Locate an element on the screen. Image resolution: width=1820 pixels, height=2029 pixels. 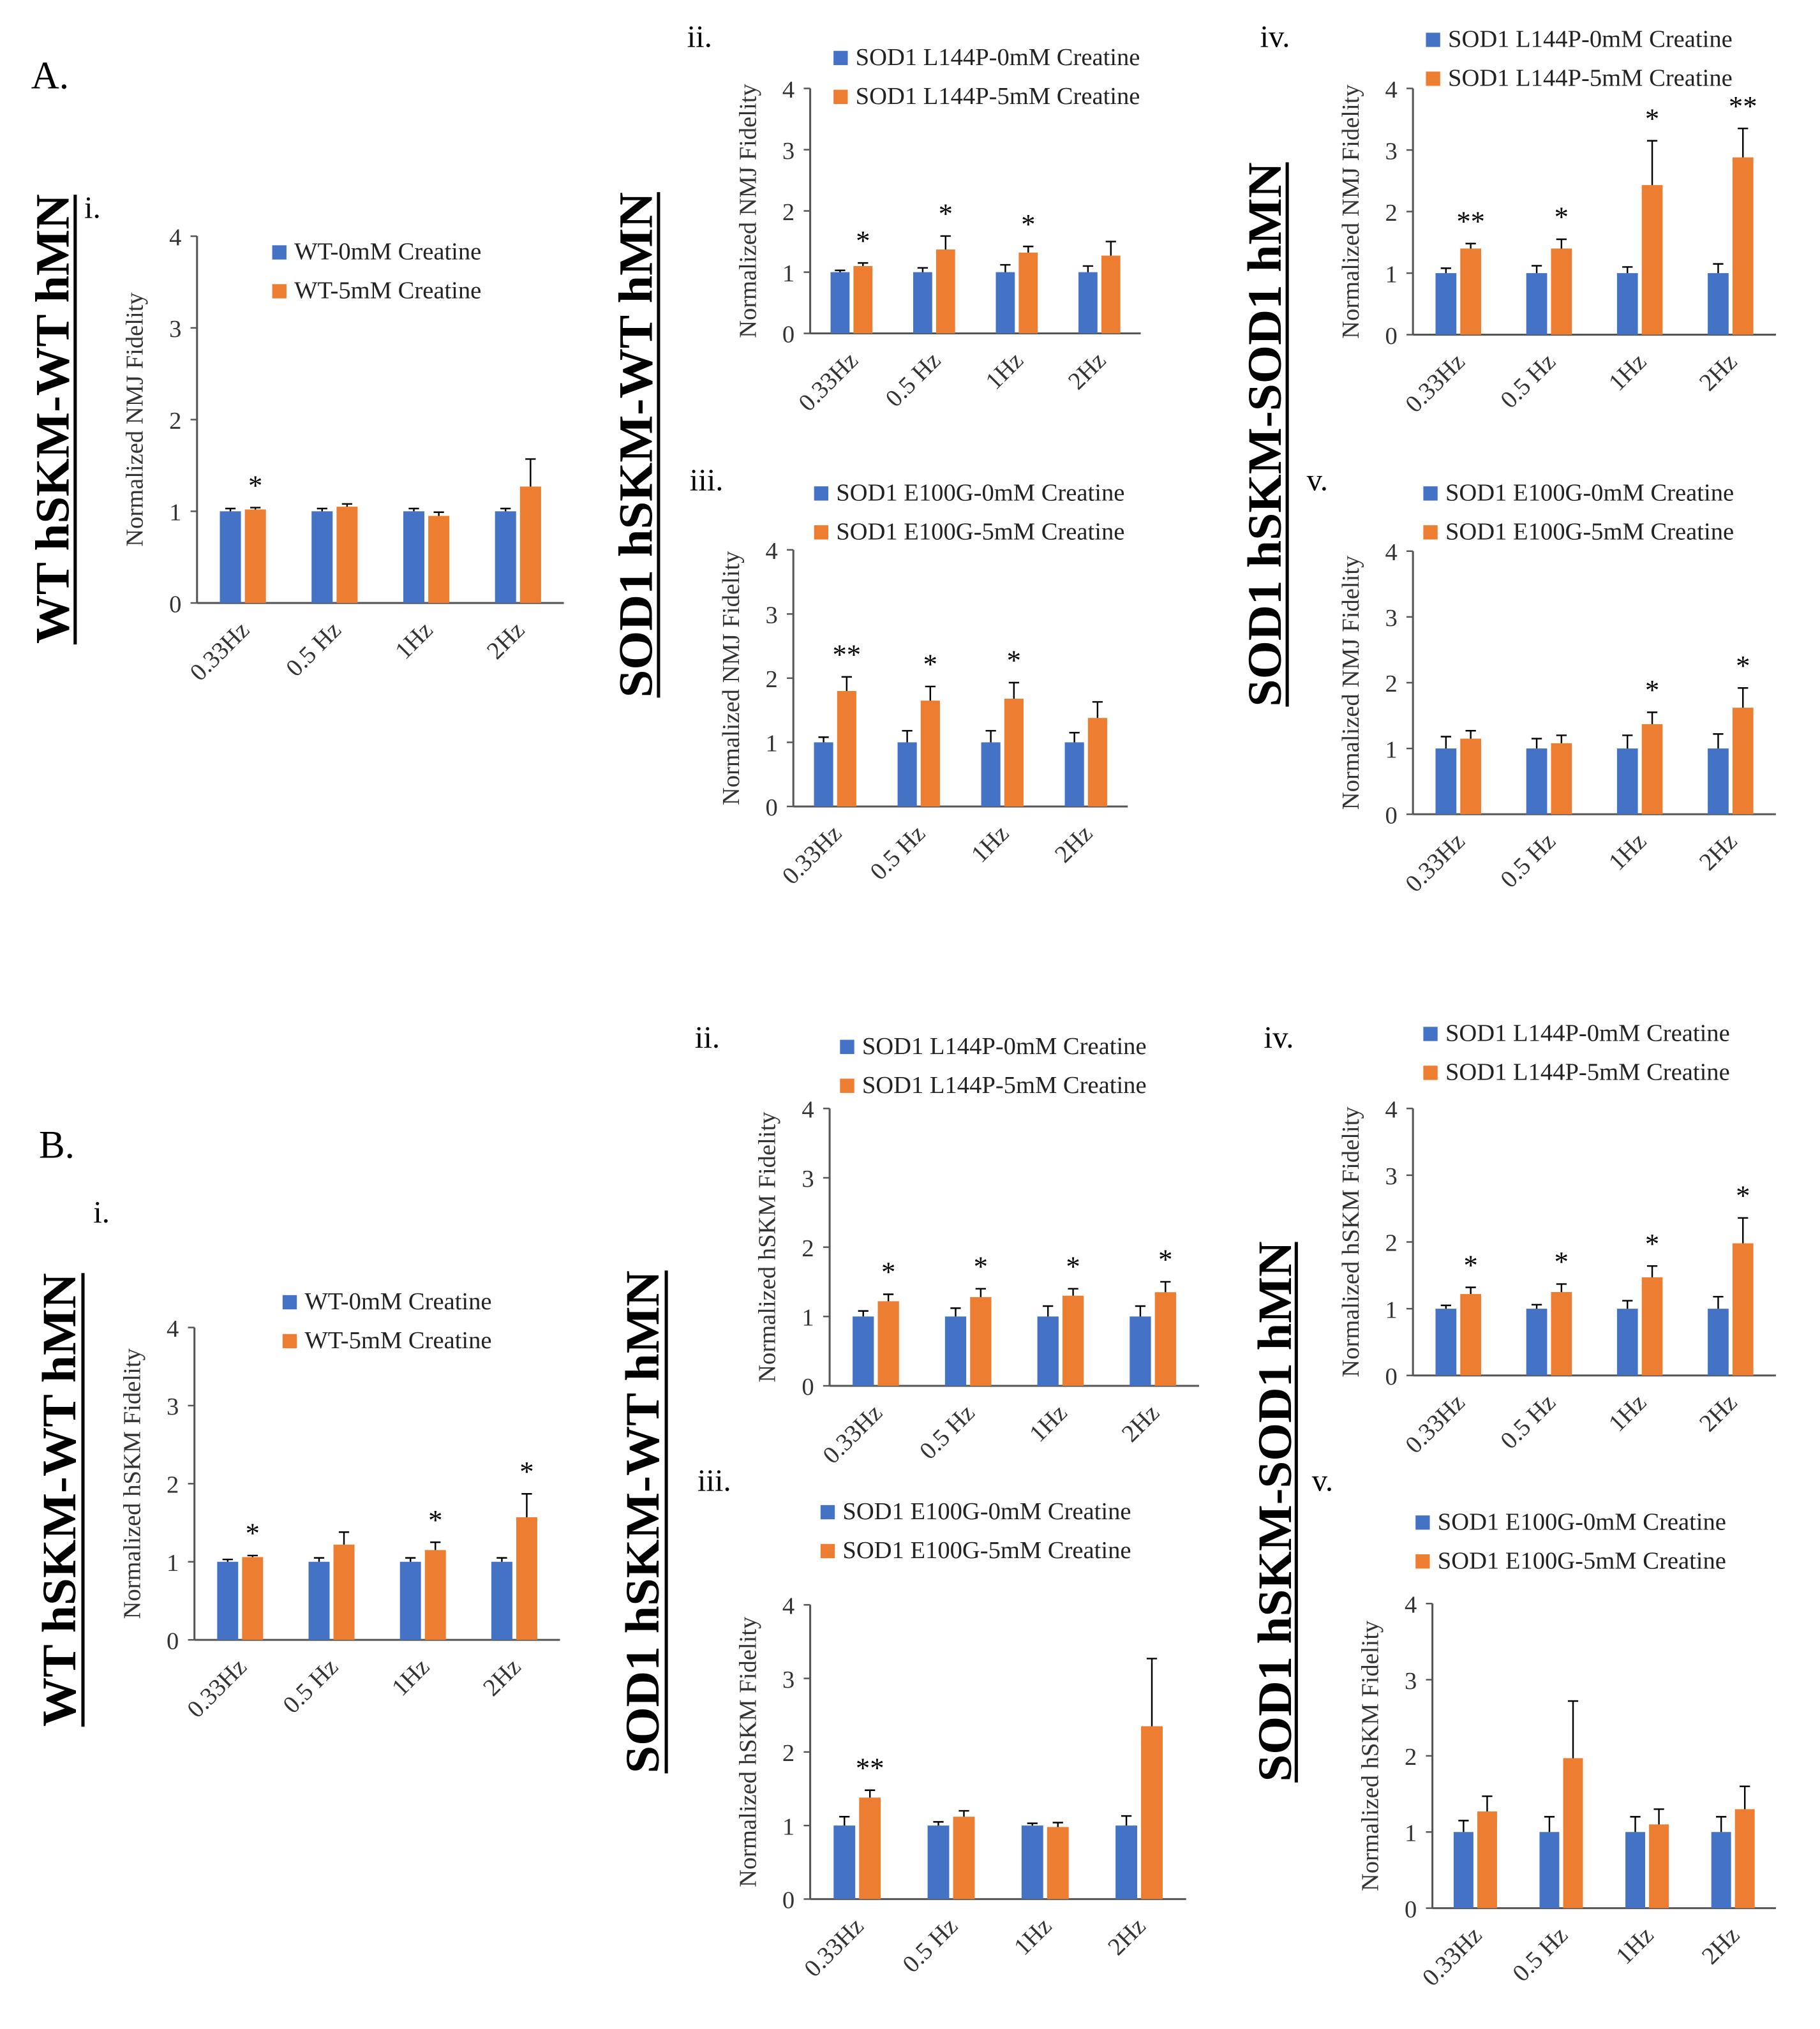
significance-marker: ** is located at coordinates (870, 1767).